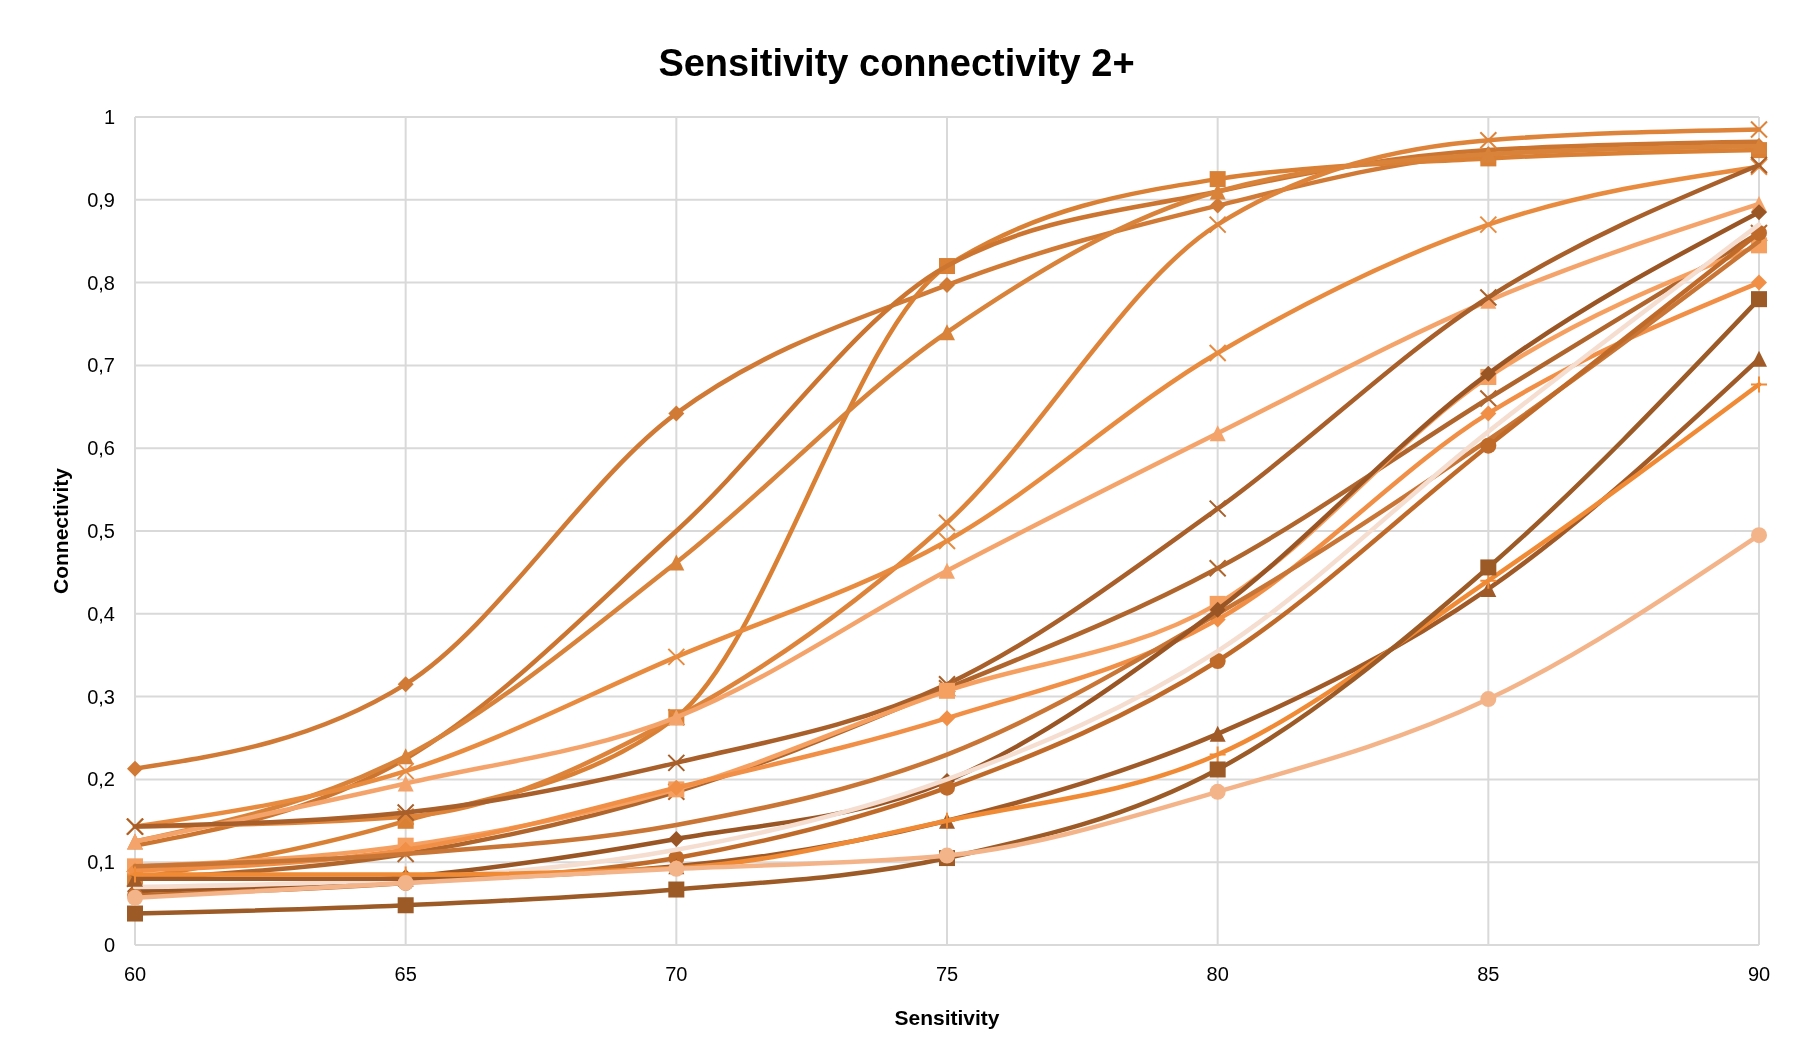  I want to click on y-tick-label: 0,8, so click(101, 282).